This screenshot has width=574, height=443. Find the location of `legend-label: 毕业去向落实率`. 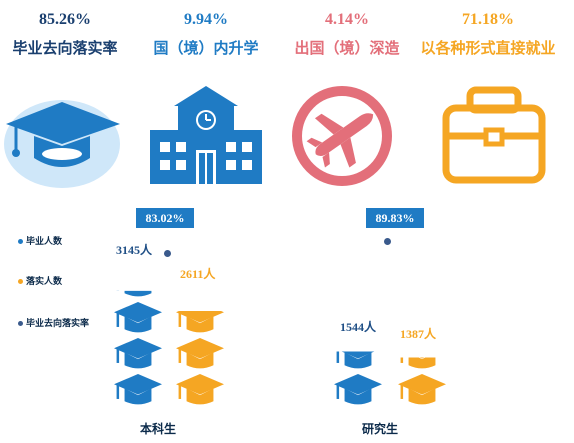

legend-label: 毕业去向落实率 is located at coordinates (58, 324).